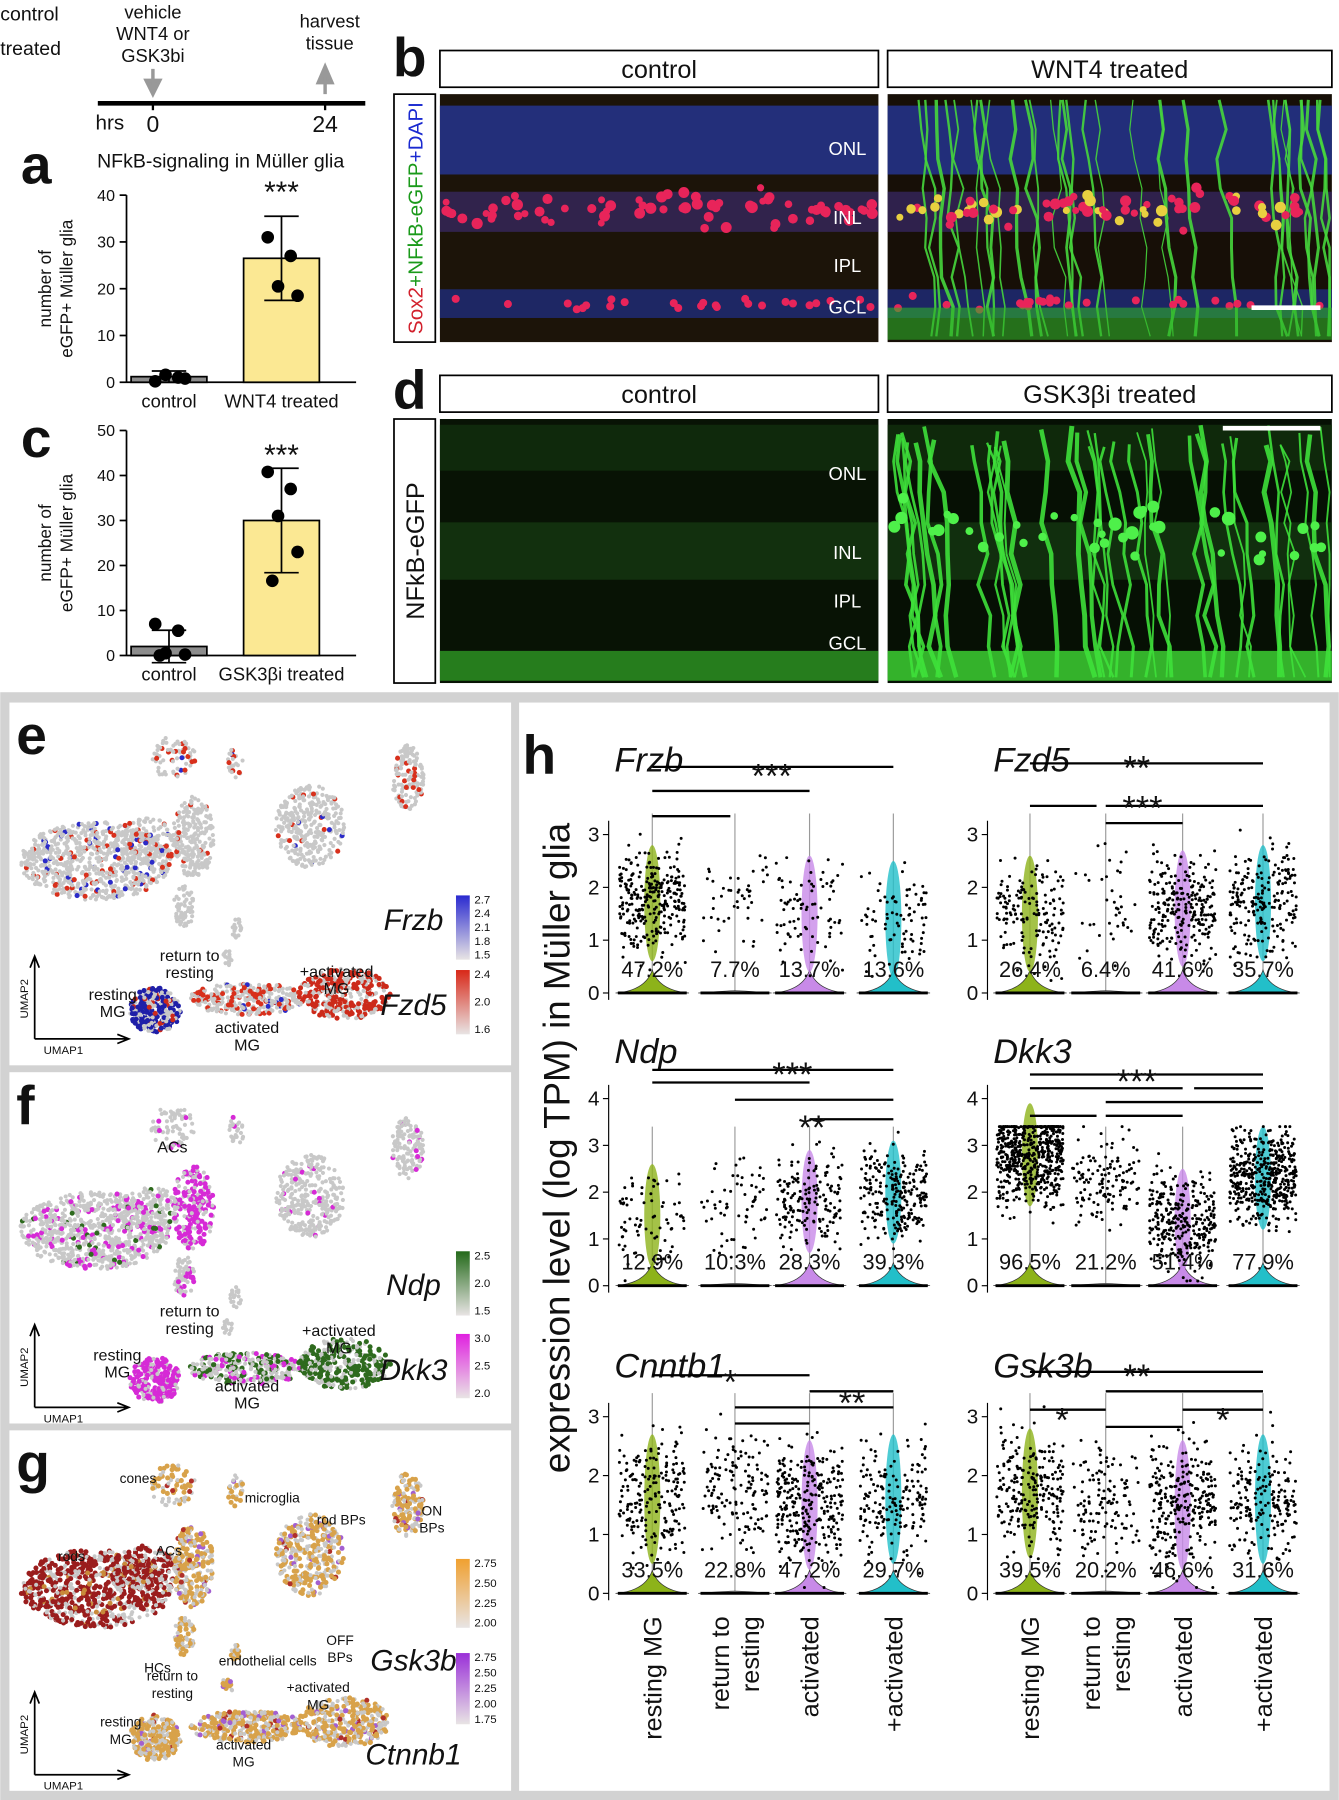 The image size is (1339, 1800). I want to click on column-header: GSK3βi treated, so click(1109, 395).